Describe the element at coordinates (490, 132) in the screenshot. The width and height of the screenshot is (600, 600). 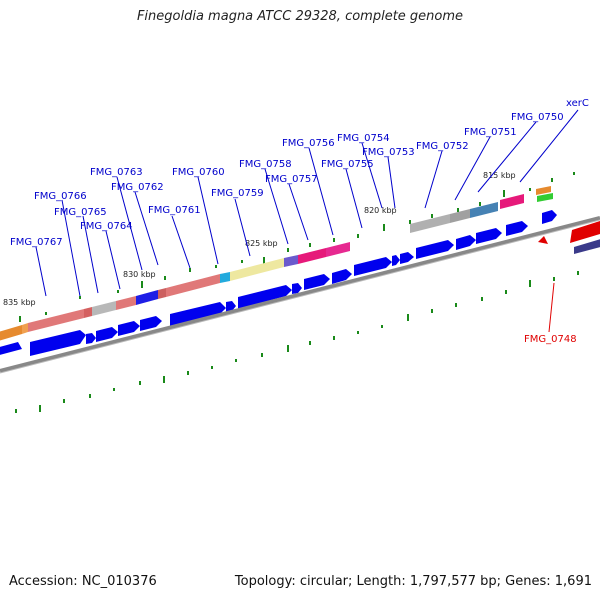
I see `gene-label-fmg-0751: FMG_0751` at that location.